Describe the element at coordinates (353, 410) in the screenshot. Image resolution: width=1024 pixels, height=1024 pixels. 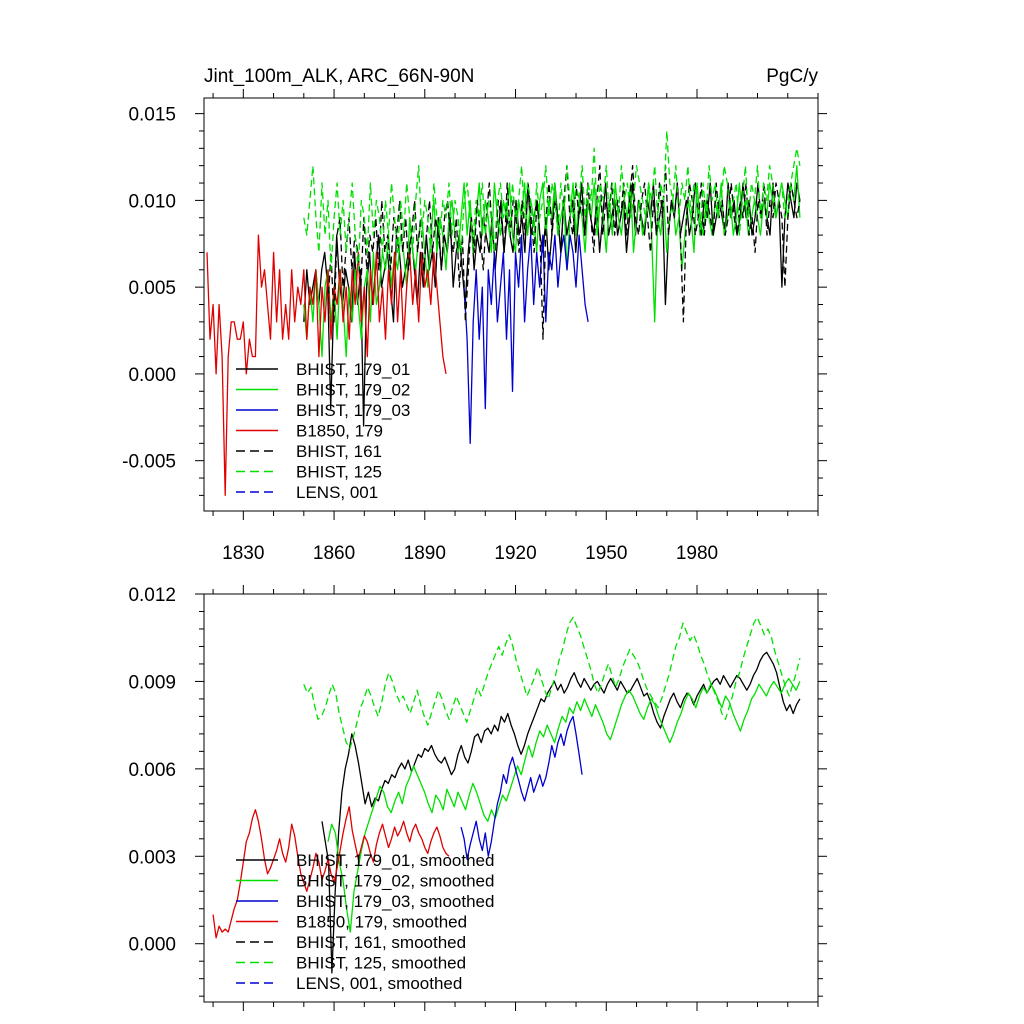
I see `legend-label: BHIST, 179_03` at that location.